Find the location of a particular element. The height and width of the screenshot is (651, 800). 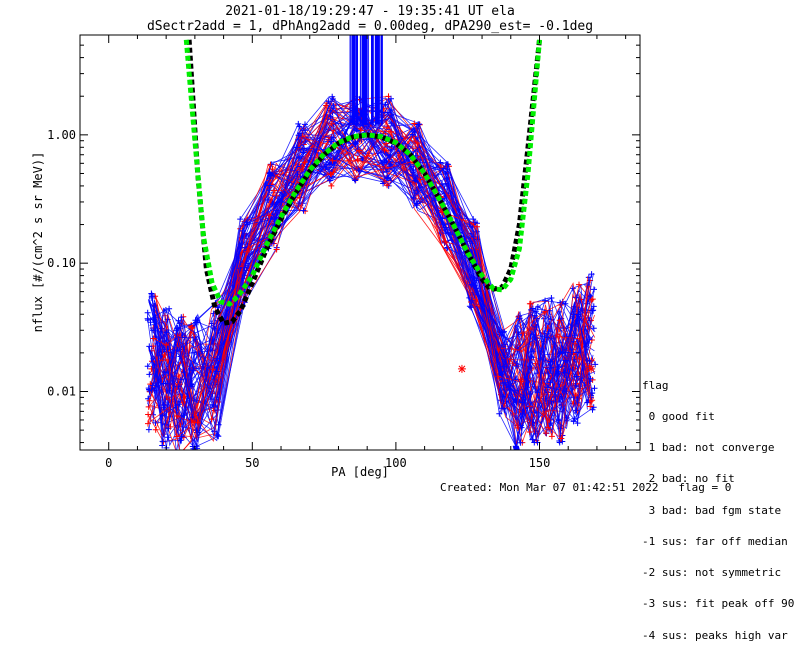

flag-legend-item: 3 bad: bad fgm state is located at coordinates (712, 510).